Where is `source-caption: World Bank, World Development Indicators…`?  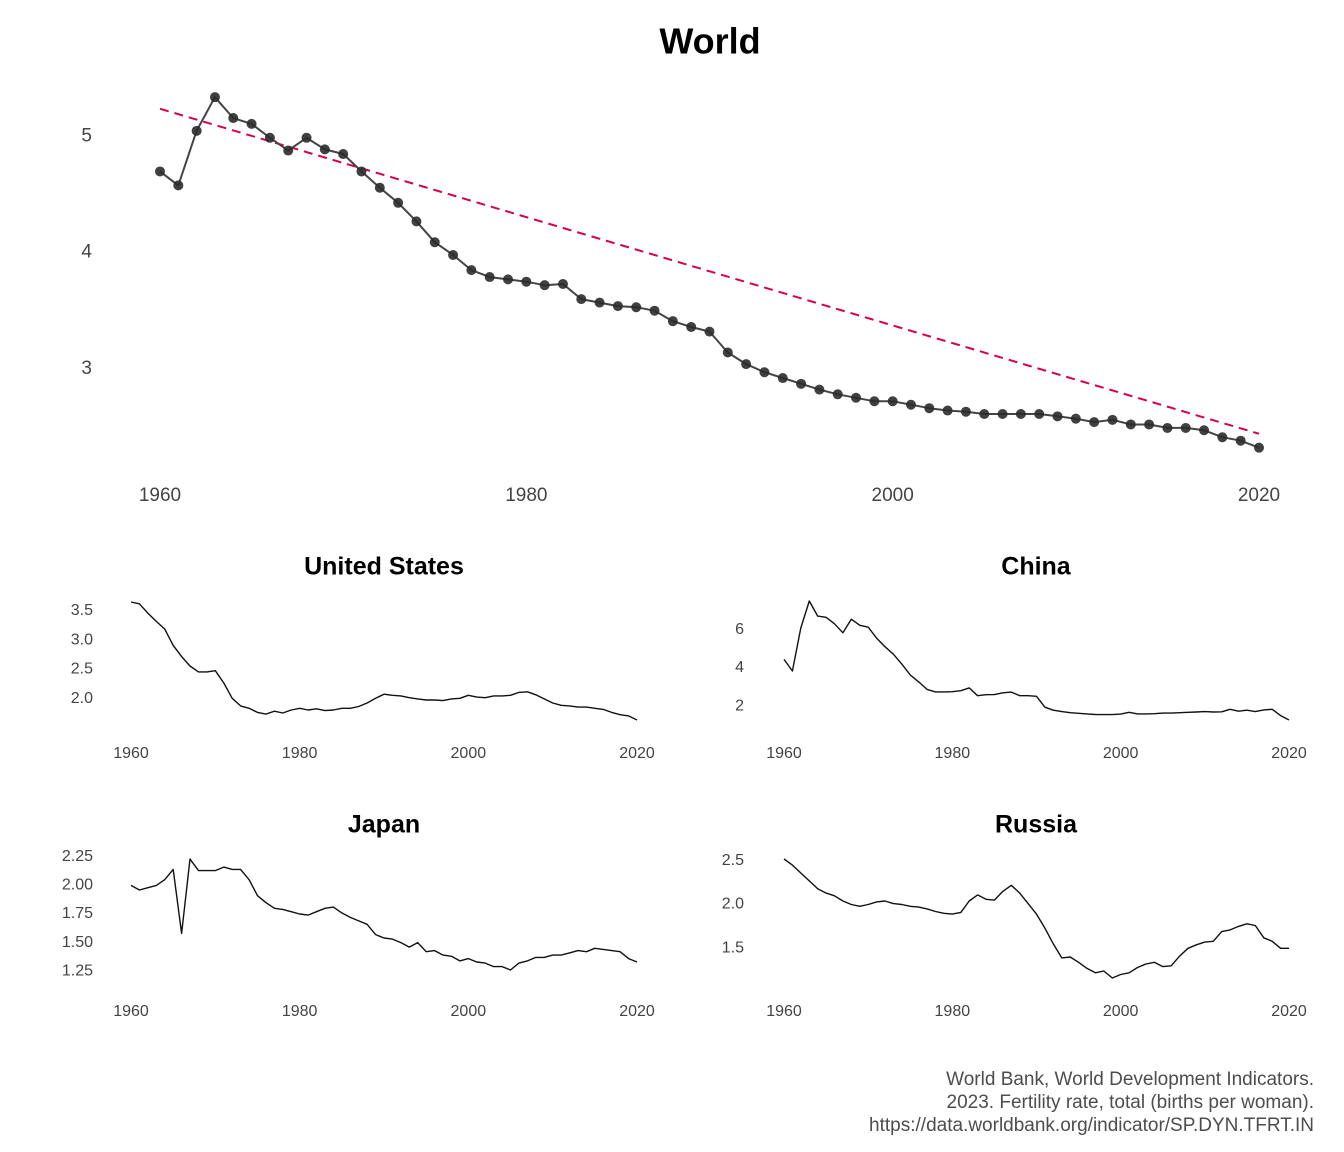 source-caption: World Bank, World Development Indicators… is located at coordinates (1091, 1102).